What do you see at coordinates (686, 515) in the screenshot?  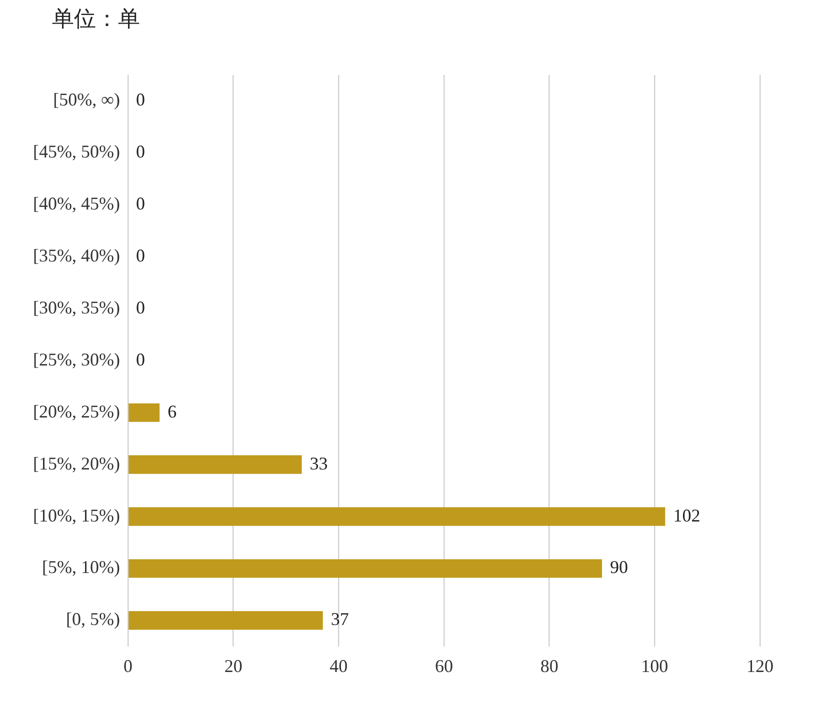 I see `data-label: 102` at bounding box center [686, 515].